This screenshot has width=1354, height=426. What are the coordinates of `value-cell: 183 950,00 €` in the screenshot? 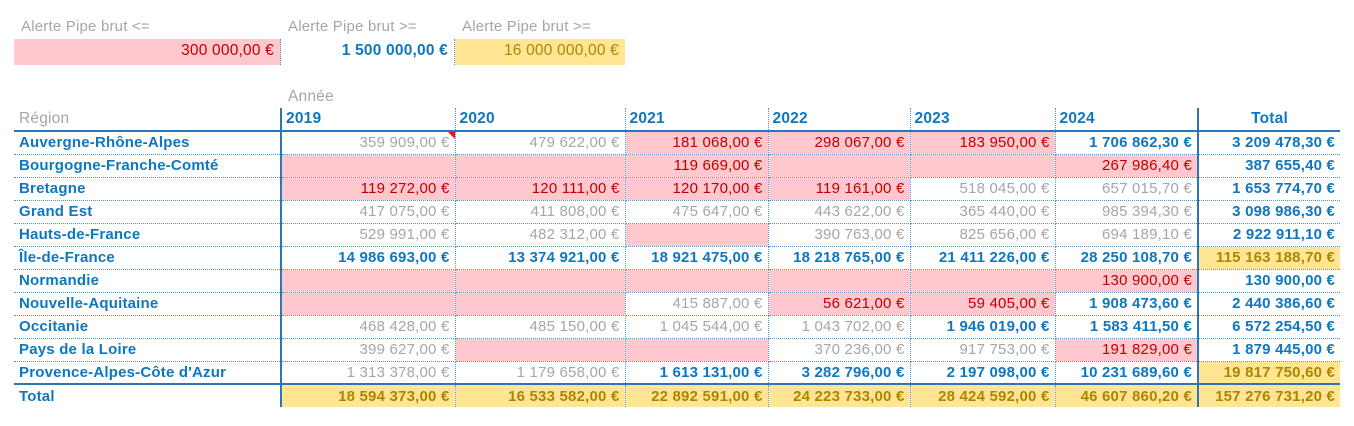 It's located at (983, 143).